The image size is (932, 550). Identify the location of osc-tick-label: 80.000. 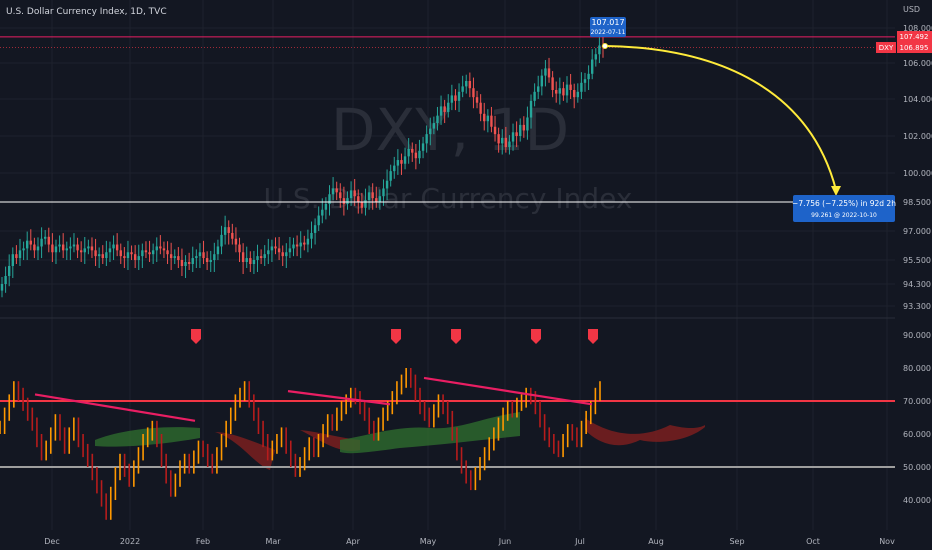
(917, 368).